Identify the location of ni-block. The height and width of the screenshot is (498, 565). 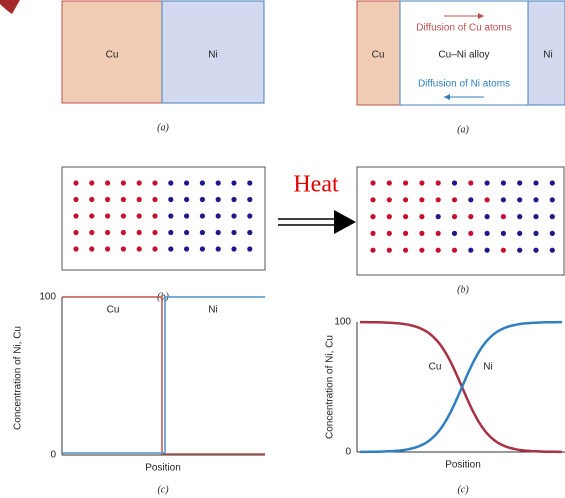
(546, 53).